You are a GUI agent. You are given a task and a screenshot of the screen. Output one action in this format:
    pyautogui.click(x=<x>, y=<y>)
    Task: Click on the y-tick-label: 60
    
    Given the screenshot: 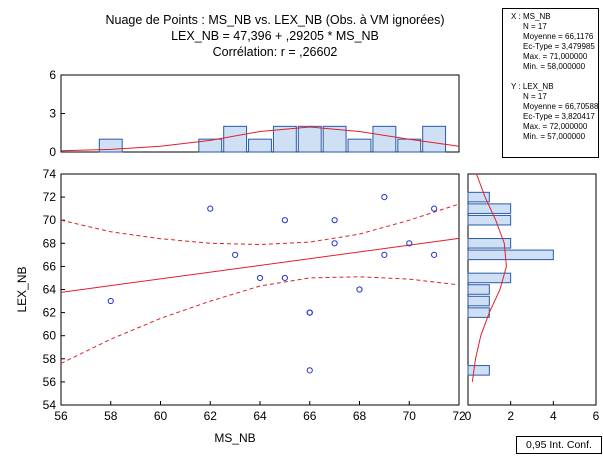 What is the action you would take?
    pyautogui.click(x=50, y=336)
    